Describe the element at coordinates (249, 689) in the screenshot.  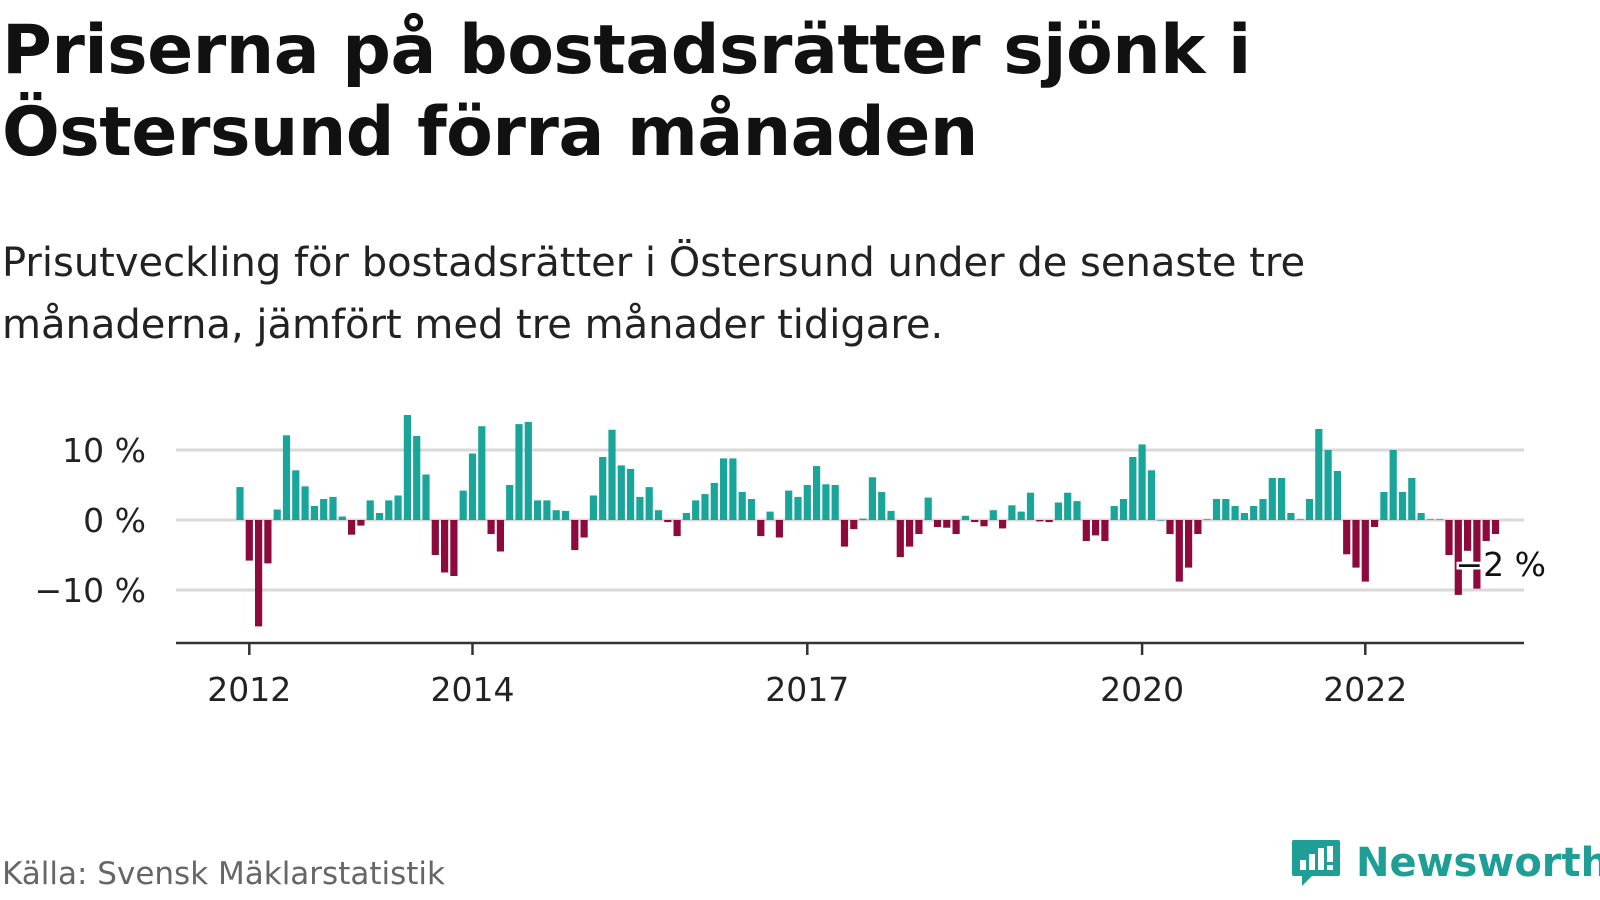
I see `x-tick-label: 2012` at that location.